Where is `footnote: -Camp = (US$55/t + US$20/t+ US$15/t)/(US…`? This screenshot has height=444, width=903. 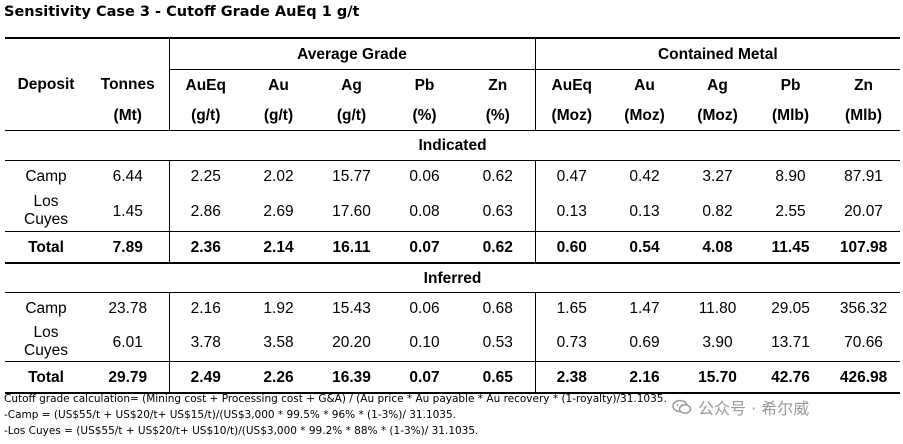 footnote: -Camp = (US$55/t + US$20/t+ US$15/t)/(US… is located at coordinates (230, 415).